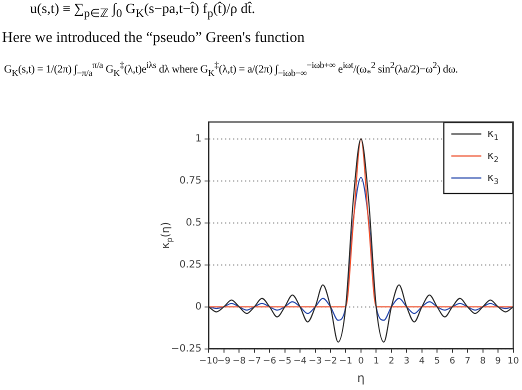  I want to click on text: u(s,t) ≡ ∑$_{p∈ℤ}$ ∫$_{0}$ G$_{K}$(s−pa,t−t̂) f$_{p}$(t̂)/ρ dt̂., so click(143, 11).